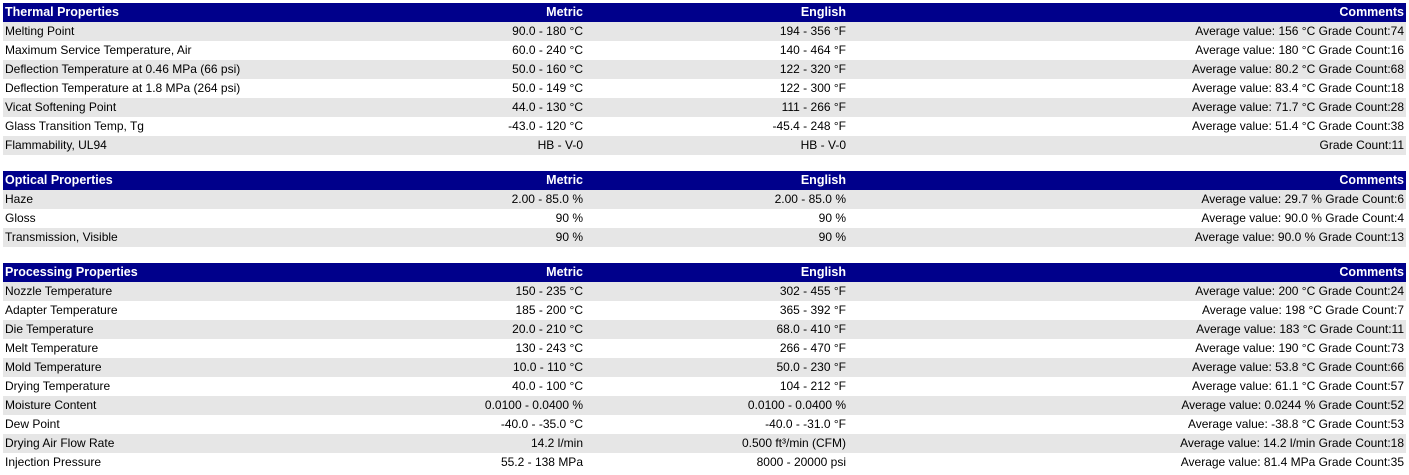 Image resolution: width=1409 pixels, height=475 pixels. What do you see at coordinates (168, 386) in the screenshot?
I see `property-name: Drying Temperature` at bounding box center [168, 386].